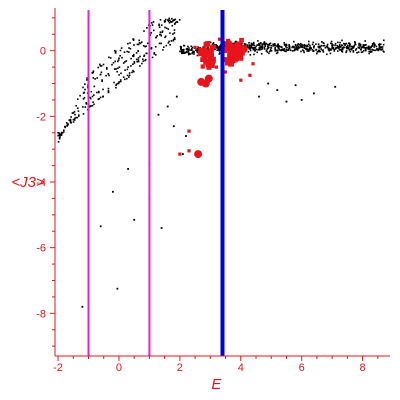 Image resolution: width=400 pixels, height=400 pixels. What do you see at coordinates (180, 368) in the screenshot?
I see `x-tick-label: 2` at bounding box center [180, 368].